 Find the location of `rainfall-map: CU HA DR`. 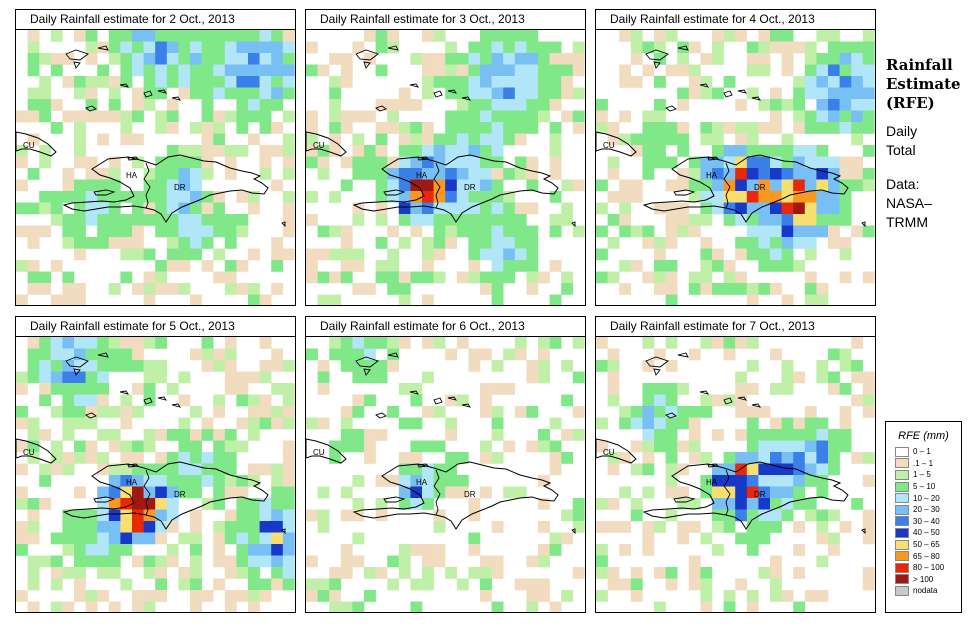

rainfall-map: CU HA DR is located at coordinates (735, 475).